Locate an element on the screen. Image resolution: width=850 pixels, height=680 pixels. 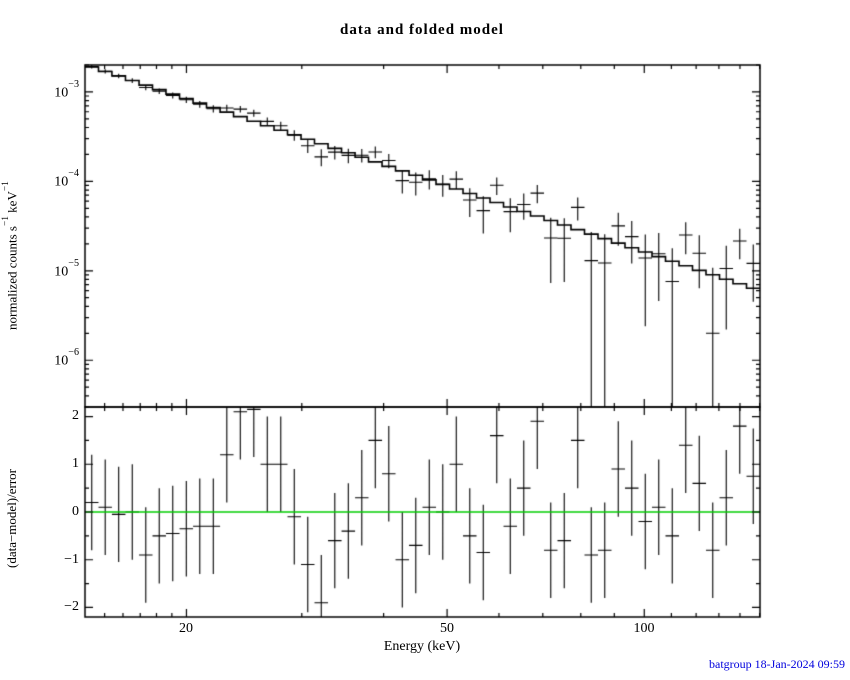
resid-tick-label-2: 2 is located at coordinates (75, 415).